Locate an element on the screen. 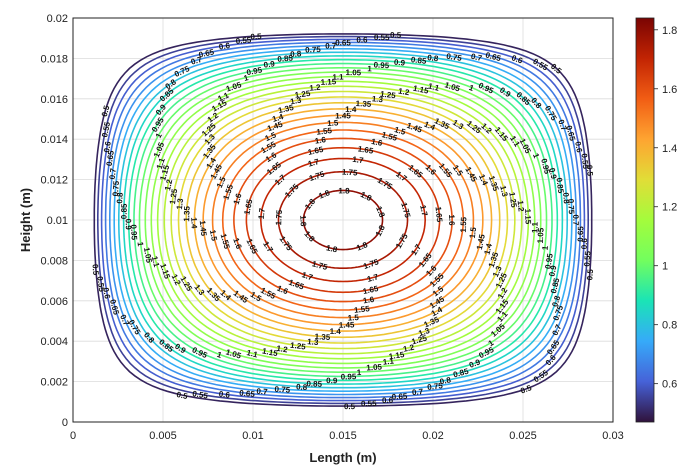 The width and height of the screenshot is (686, 475). y-tick-label: 0.016 is located at coordinates (54, 100).